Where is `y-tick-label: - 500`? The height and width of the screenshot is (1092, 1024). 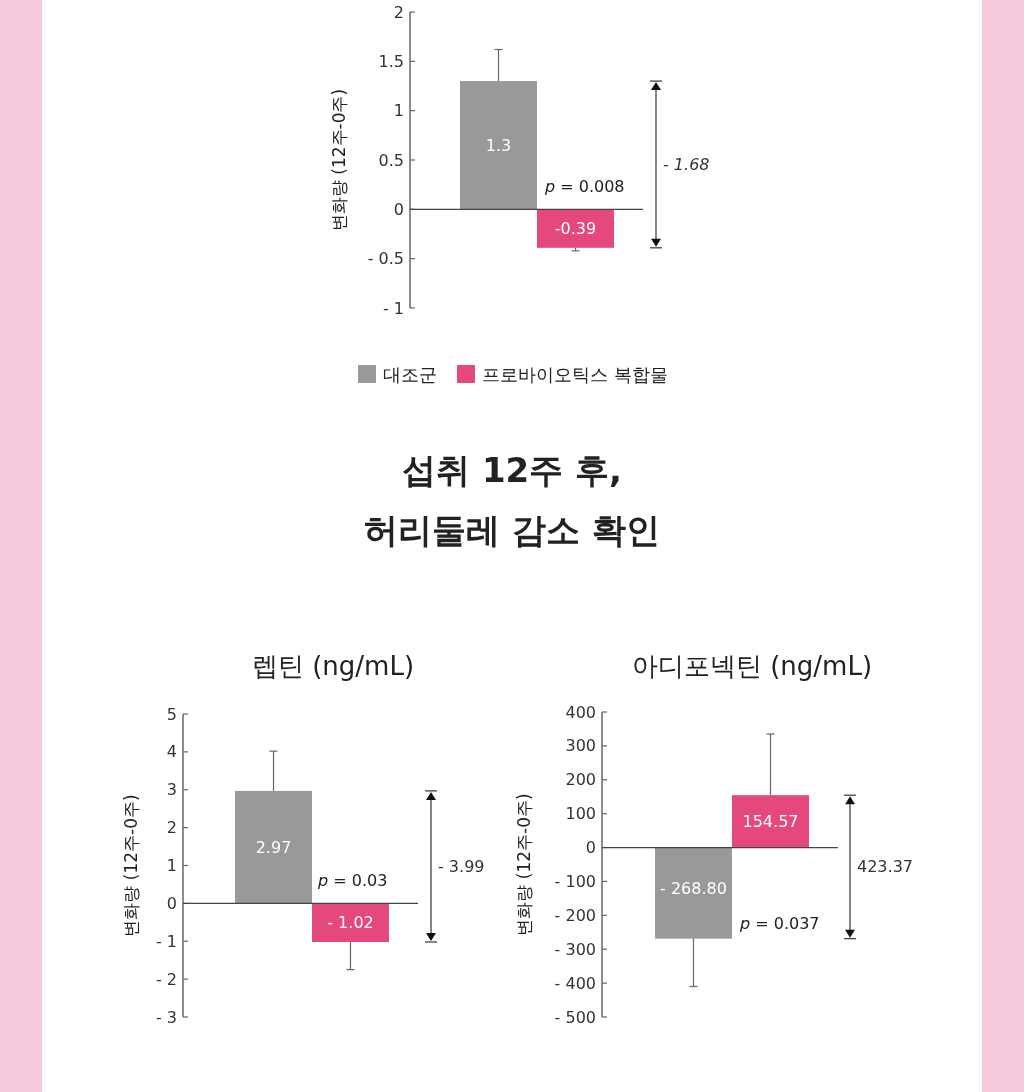
y-tick-label: - 500 is located at coordinates (575, 1017).